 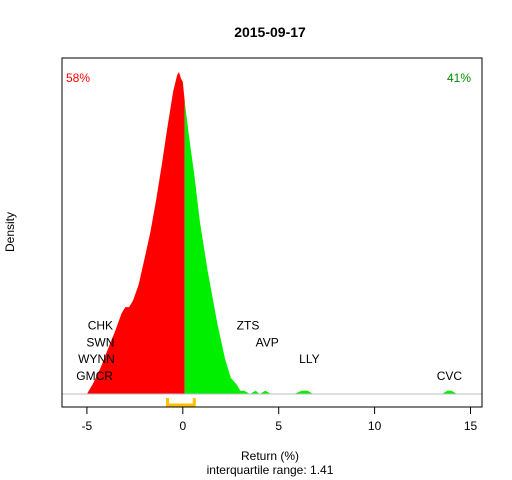 I want to click on iqr-subtitle: interquartile range: 1.41, so click(x=270, y=470).